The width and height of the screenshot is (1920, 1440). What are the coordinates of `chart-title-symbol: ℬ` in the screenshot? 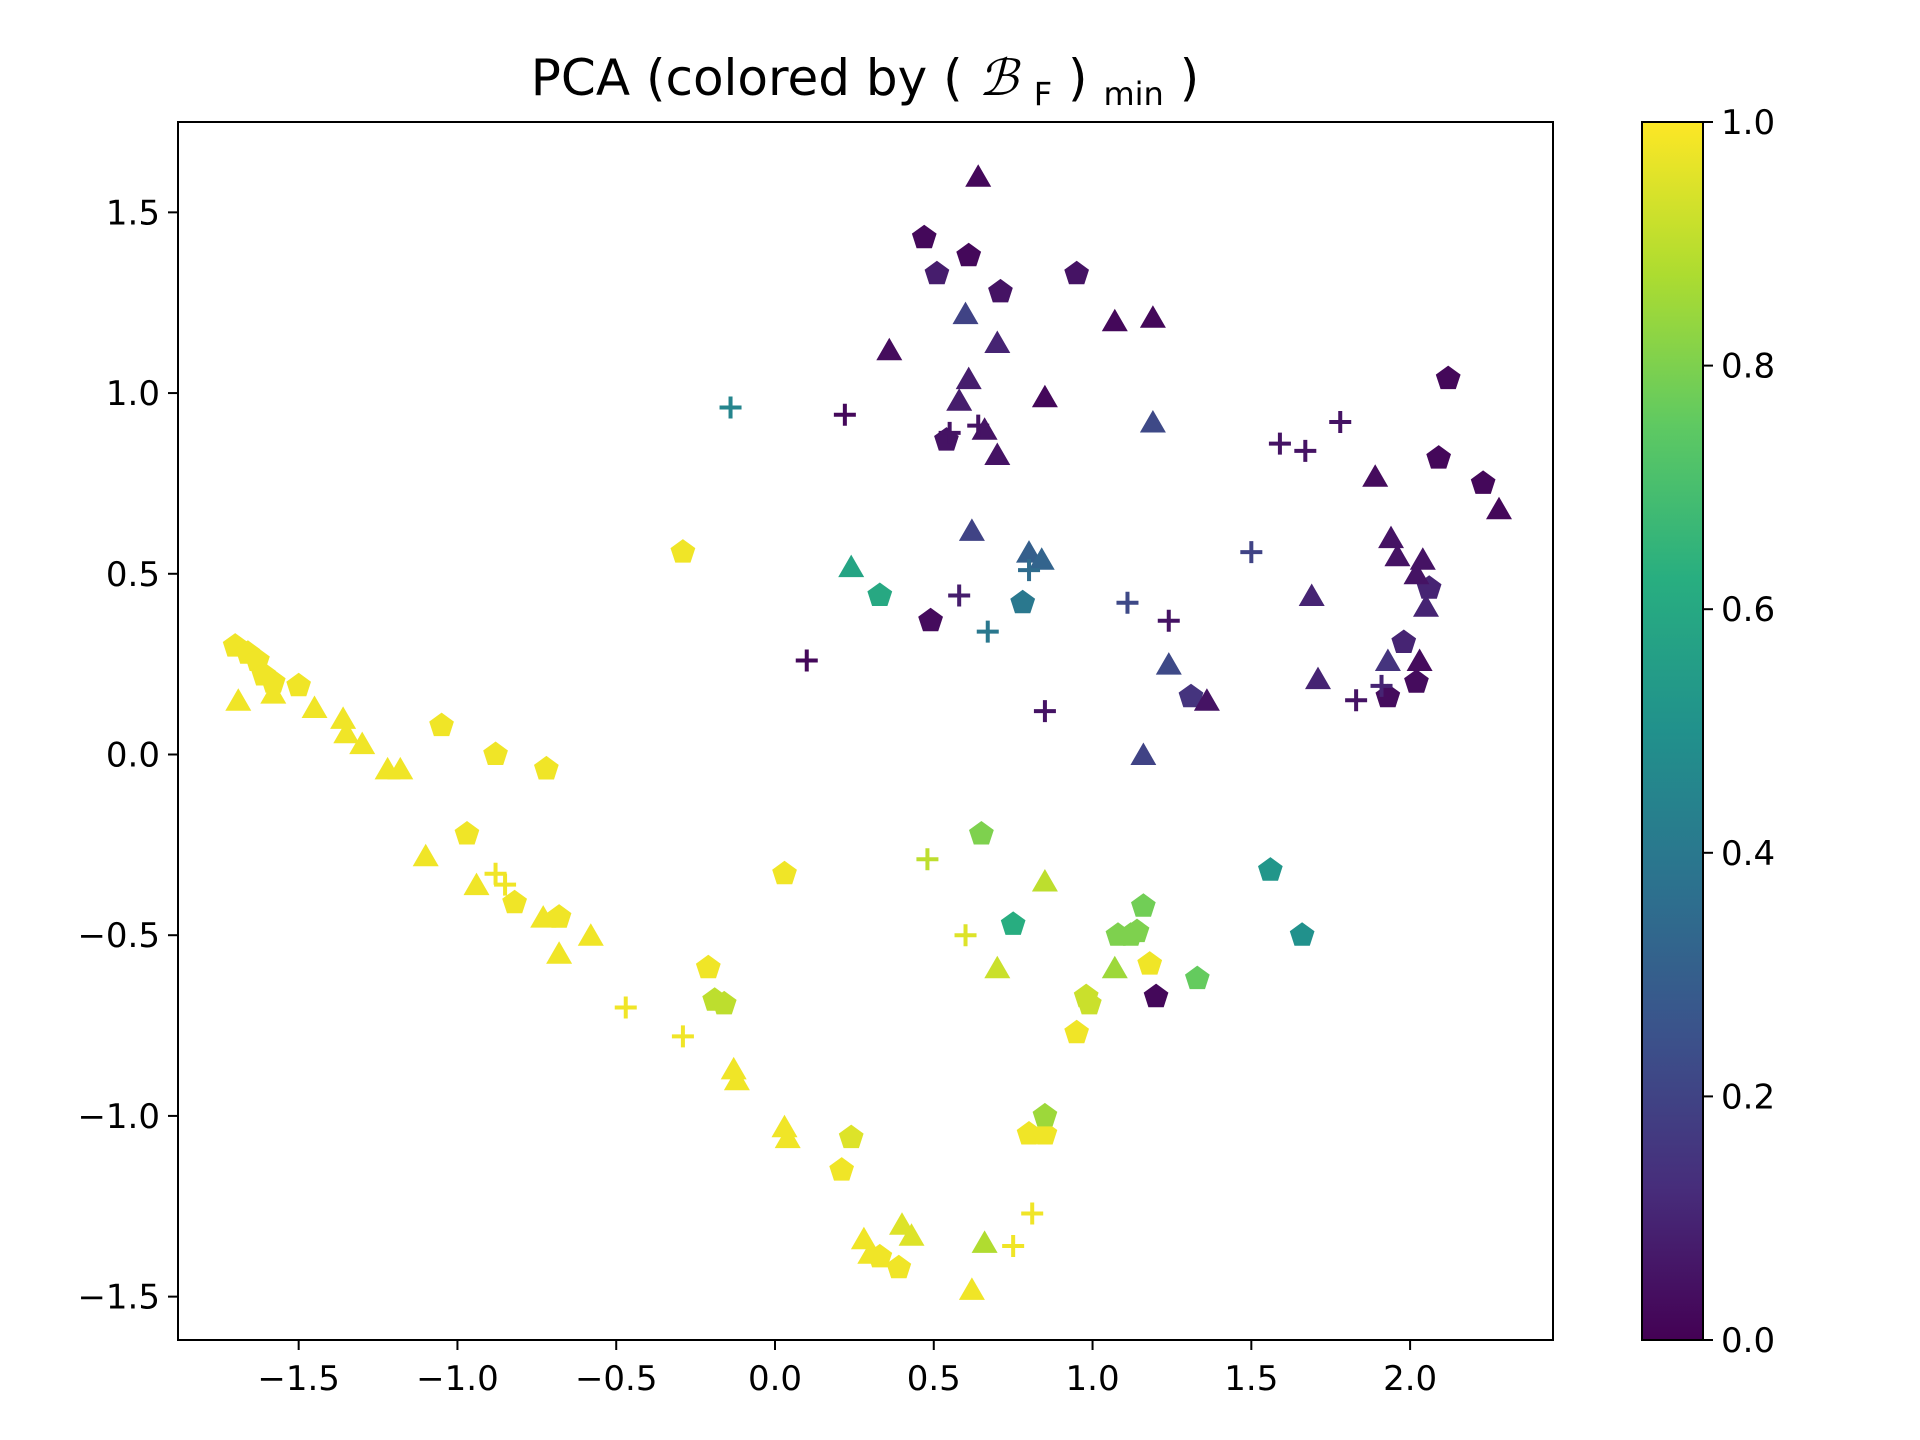 It's located at (1000, 78).